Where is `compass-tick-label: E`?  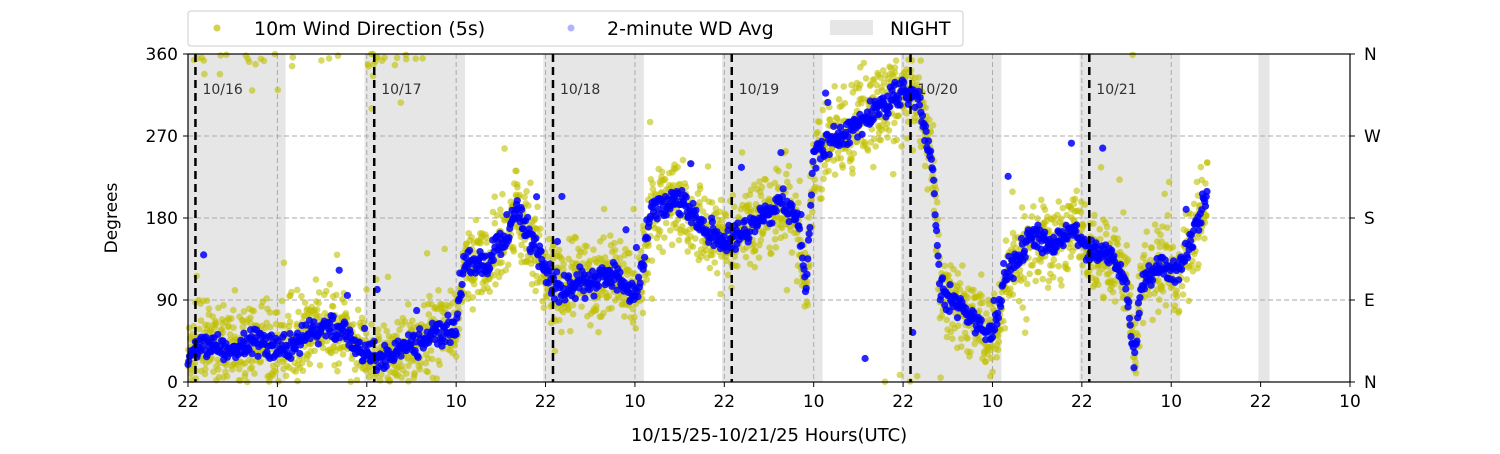 compass-tick-label: E is located at coordinates (1369, 301).